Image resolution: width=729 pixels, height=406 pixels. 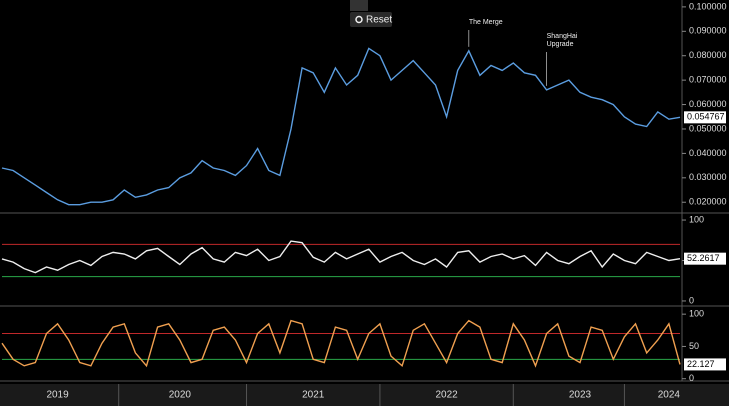 I want to click on last-value-label: 22.127, so click(x=701, y=364).